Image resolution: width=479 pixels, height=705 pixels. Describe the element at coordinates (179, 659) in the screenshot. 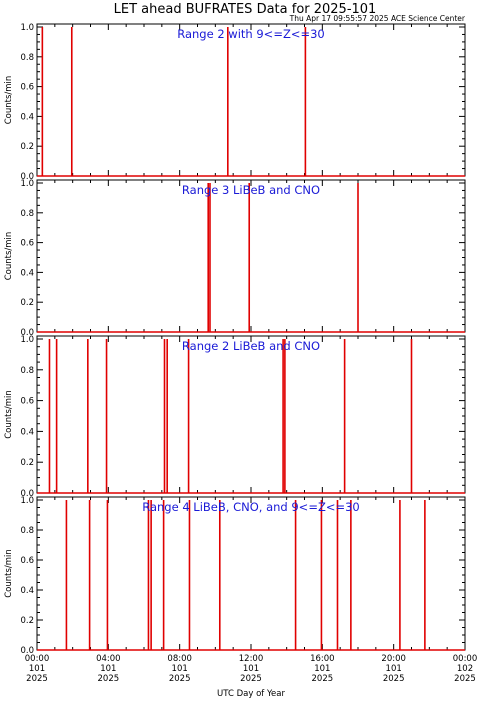

I see `x-tick-label: 08:00` at that location.